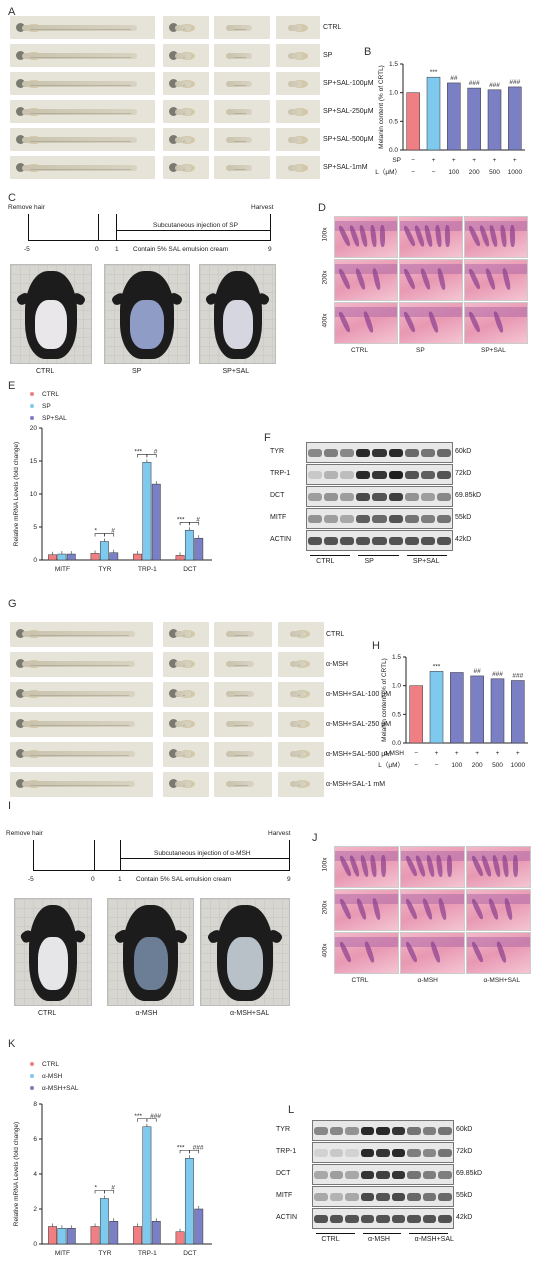 The height and width of the screenshot is (1267, 550). I want to click on mouse-shaved-skin, so click(150, 964).